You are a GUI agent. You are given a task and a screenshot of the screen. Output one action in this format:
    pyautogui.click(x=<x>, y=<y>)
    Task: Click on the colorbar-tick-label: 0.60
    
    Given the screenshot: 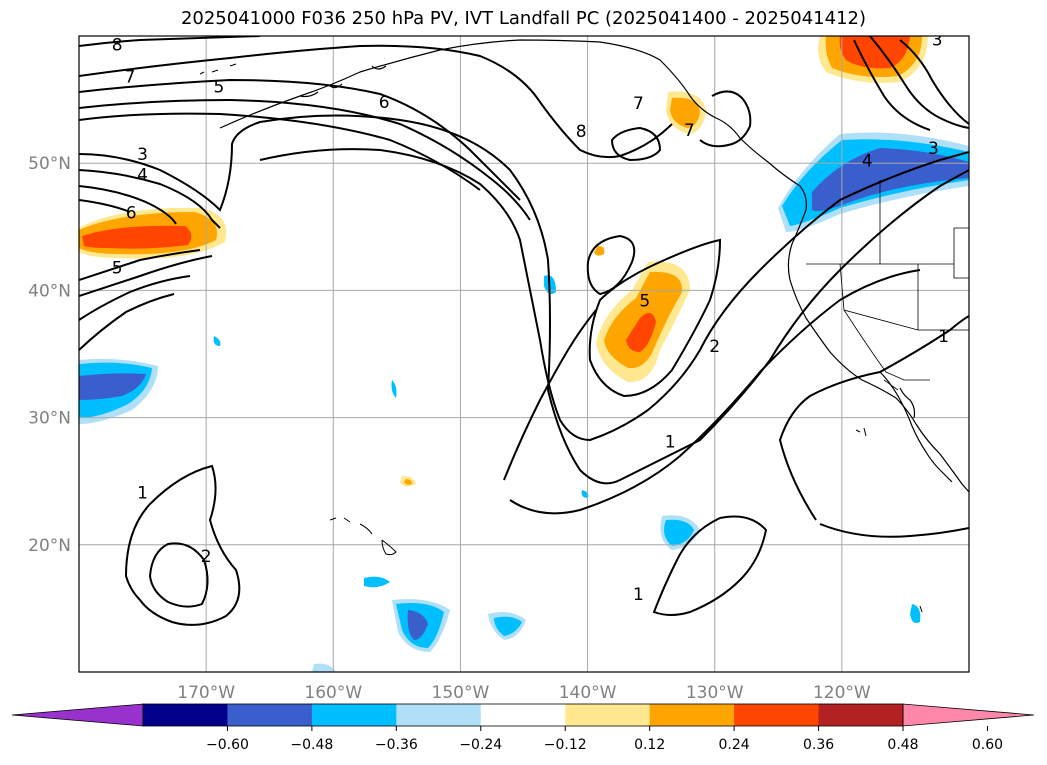 What is the action you would take?
    pyautogui.click(x=987, y=745)
    